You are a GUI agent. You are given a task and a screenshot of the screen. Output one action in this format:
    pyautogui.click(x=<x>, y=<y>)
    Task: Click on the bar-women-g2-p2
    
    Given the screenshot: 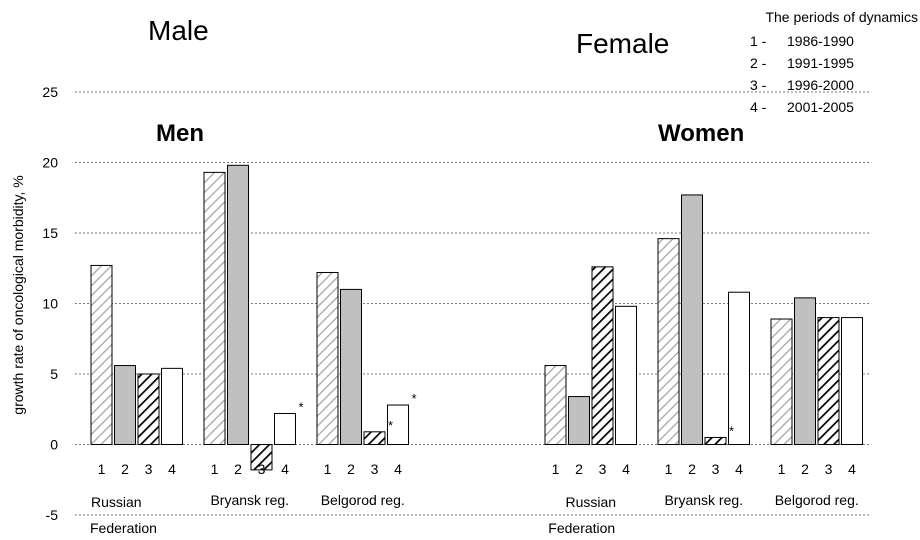 What is the action you would take?
    pyautogui.click(x=692, y=319)
    